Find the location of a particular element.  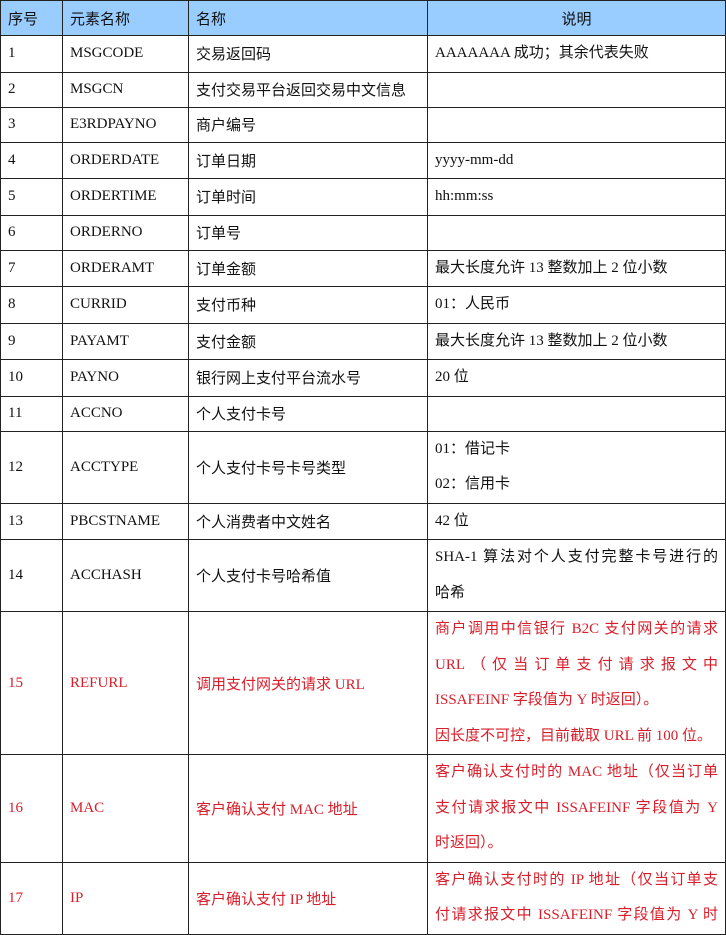

element-name: 支付金额 is located at coordinates (308, 341).